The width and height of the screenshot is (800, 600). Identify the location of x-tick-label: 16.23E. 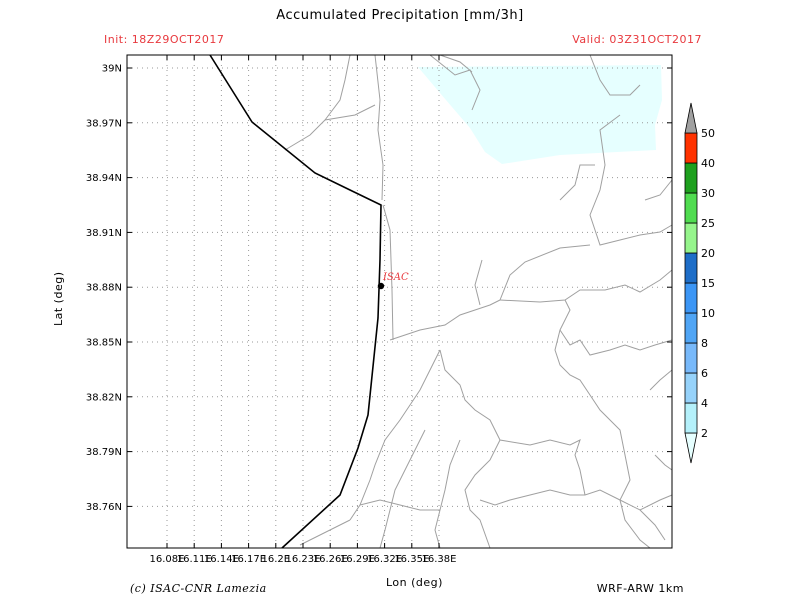
(303, 559).